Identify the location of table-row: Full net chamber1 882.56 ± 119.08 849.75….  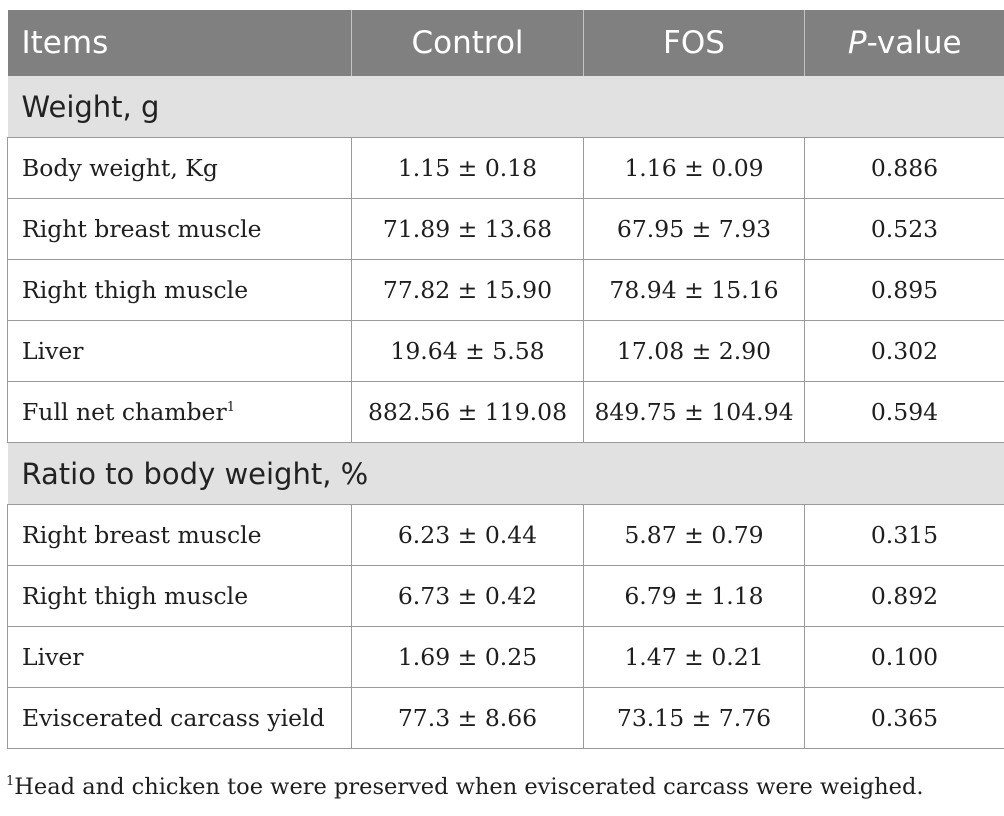
(505, 412).